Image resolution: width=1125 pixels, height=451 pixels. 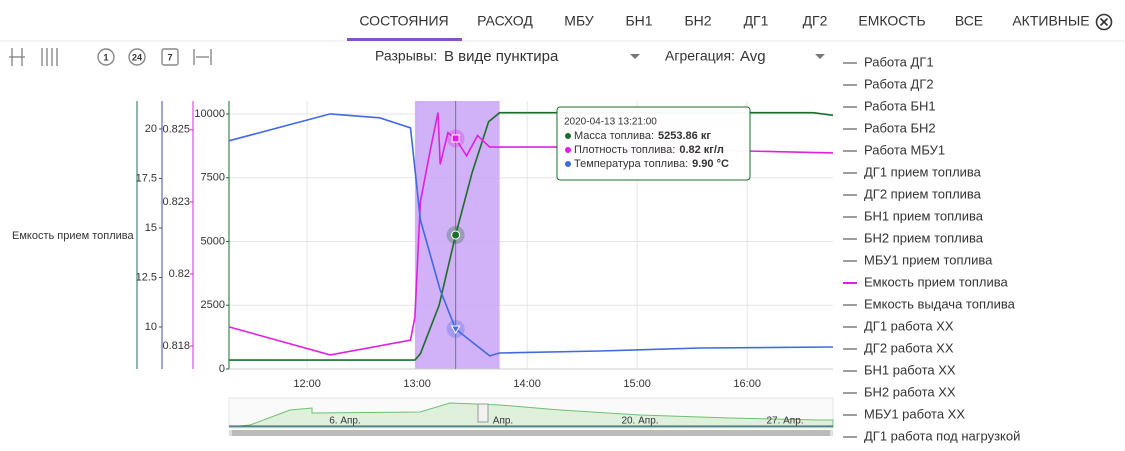 I want to click on tab: РАСХОД, so click(x=505, y=21).